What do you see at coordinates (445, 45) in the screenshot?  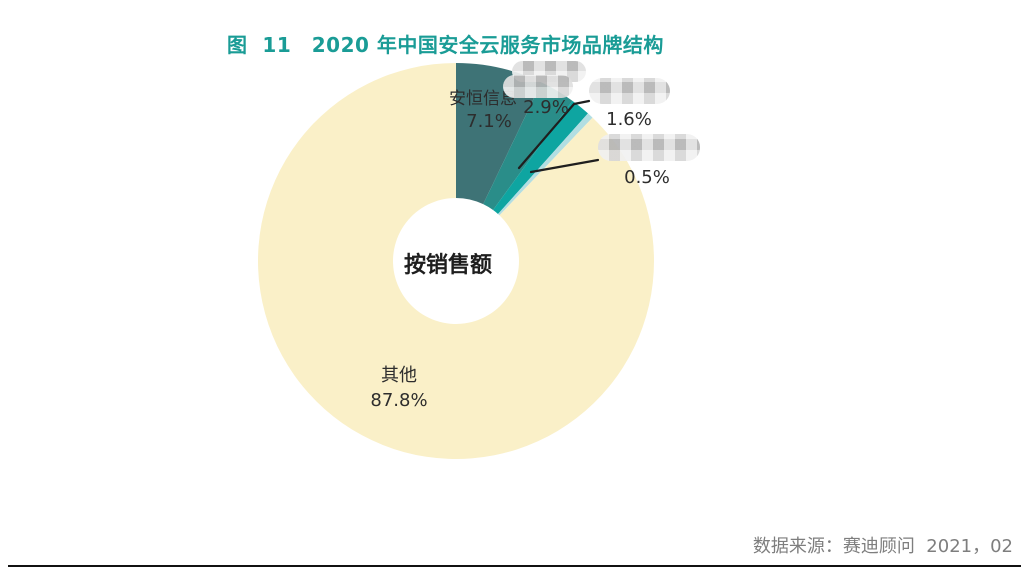 I see `figure-title: 图 11 2020 年中国安全云服务市场品牌结构` at bounding box center [445, 45].